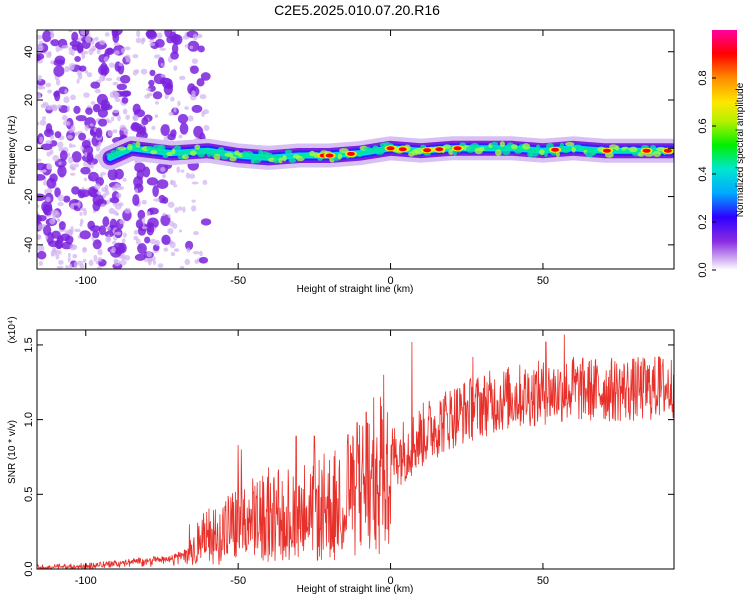  What do you see at coordinates (29, 344) in the screenshot?
I see `snr-y-tick-label: 1.5` at bounding box center [29, 344].